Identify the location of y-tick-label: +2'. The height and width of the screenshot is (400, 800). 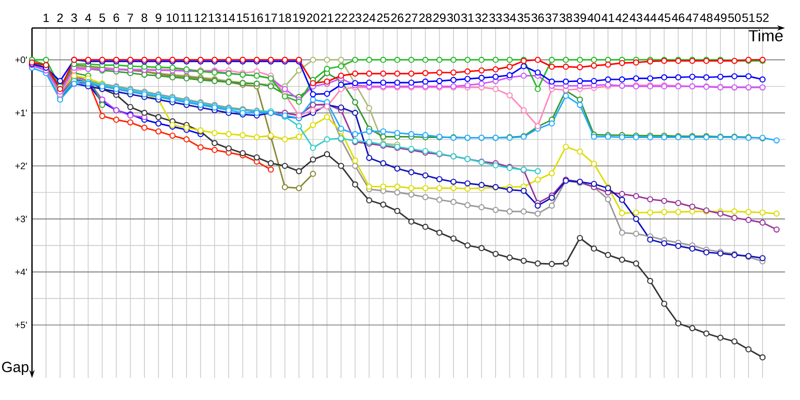
(21, 166).